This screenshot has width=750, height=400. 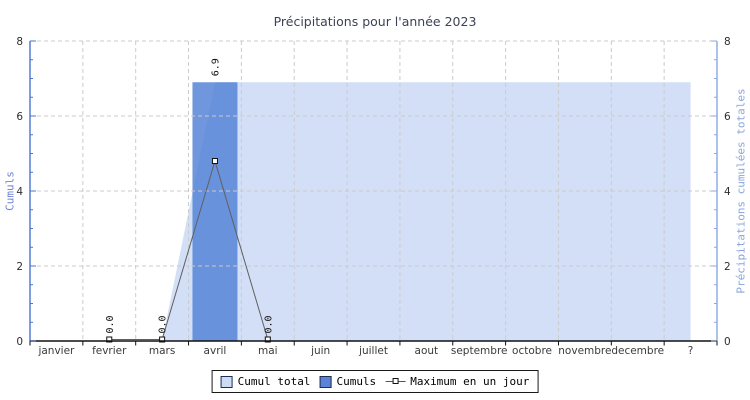 I want to click on tick-label-right: 2, so click(x=727, y=267).